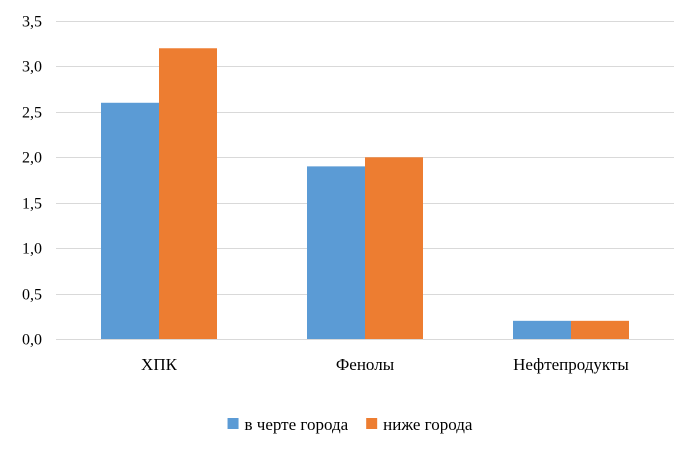 The image size is (680, 449). What do you see at coordinates (32, 113) in the screenshot?
I see `y-tick-label: 2,5` at bounding box center [32, 113].